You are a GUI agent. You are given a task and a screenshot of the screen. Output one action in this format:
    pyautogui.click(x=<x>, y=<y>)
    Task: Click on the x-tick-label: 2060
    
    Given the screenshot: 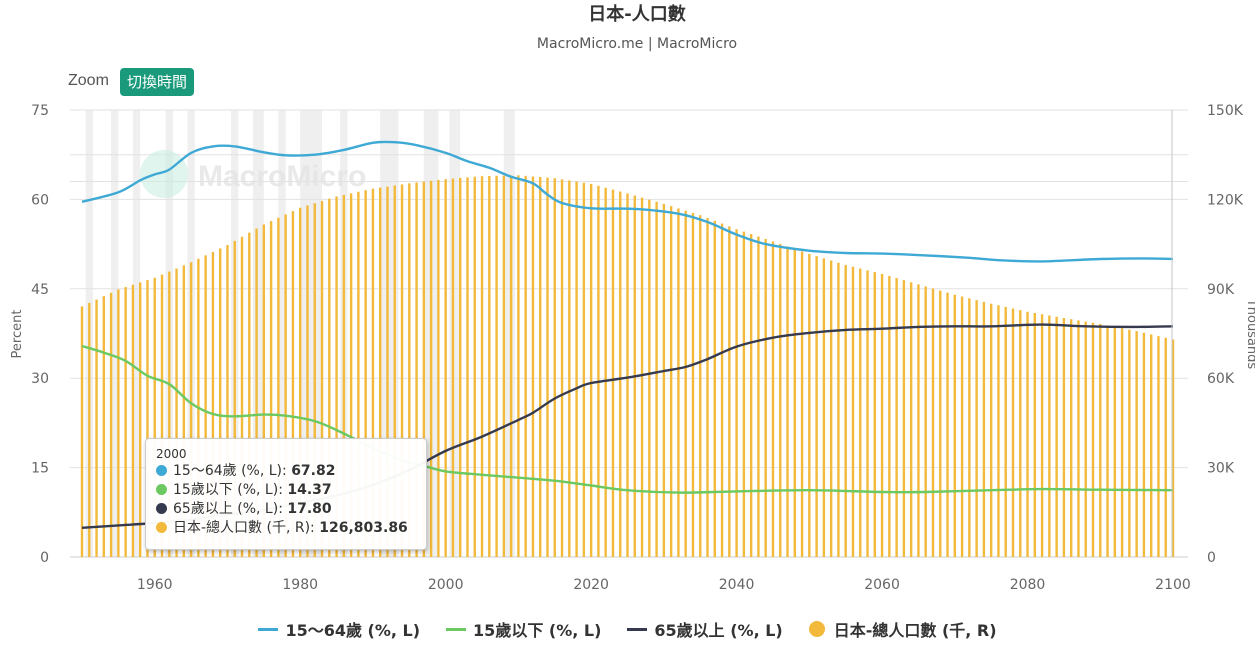 What is the action you would take?
    pyautogui.click(x=882, y=585)
    